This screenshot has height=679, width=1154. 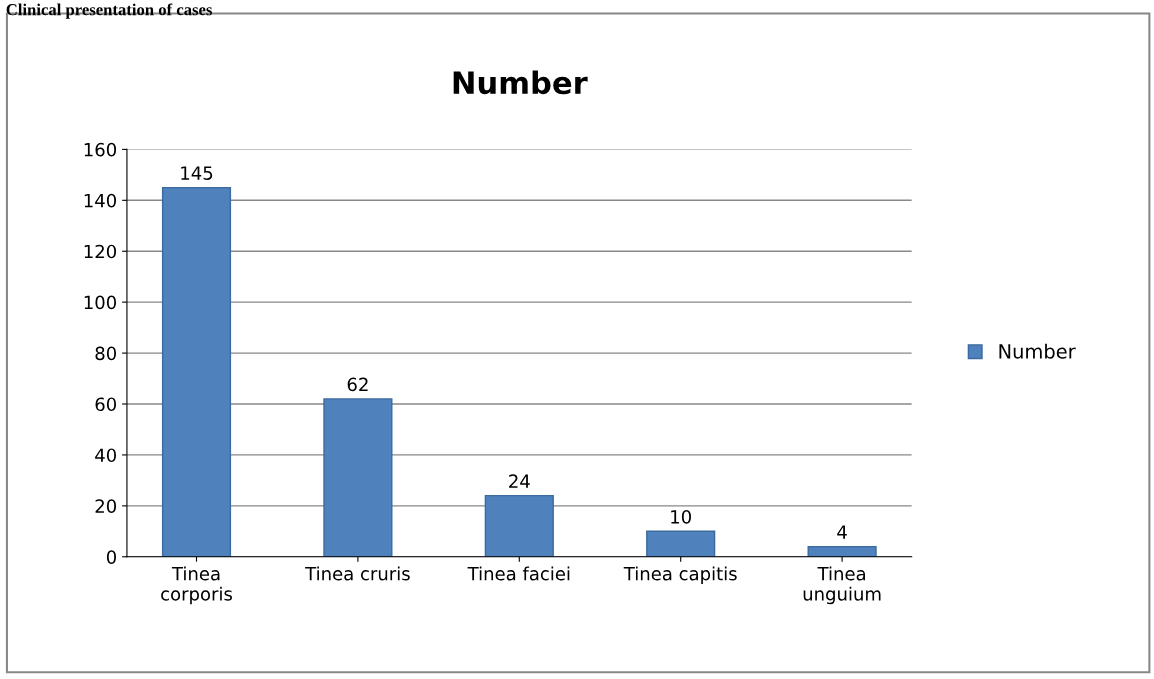 I want to click on y-tick-label: 40, so click(x=106, y=455).